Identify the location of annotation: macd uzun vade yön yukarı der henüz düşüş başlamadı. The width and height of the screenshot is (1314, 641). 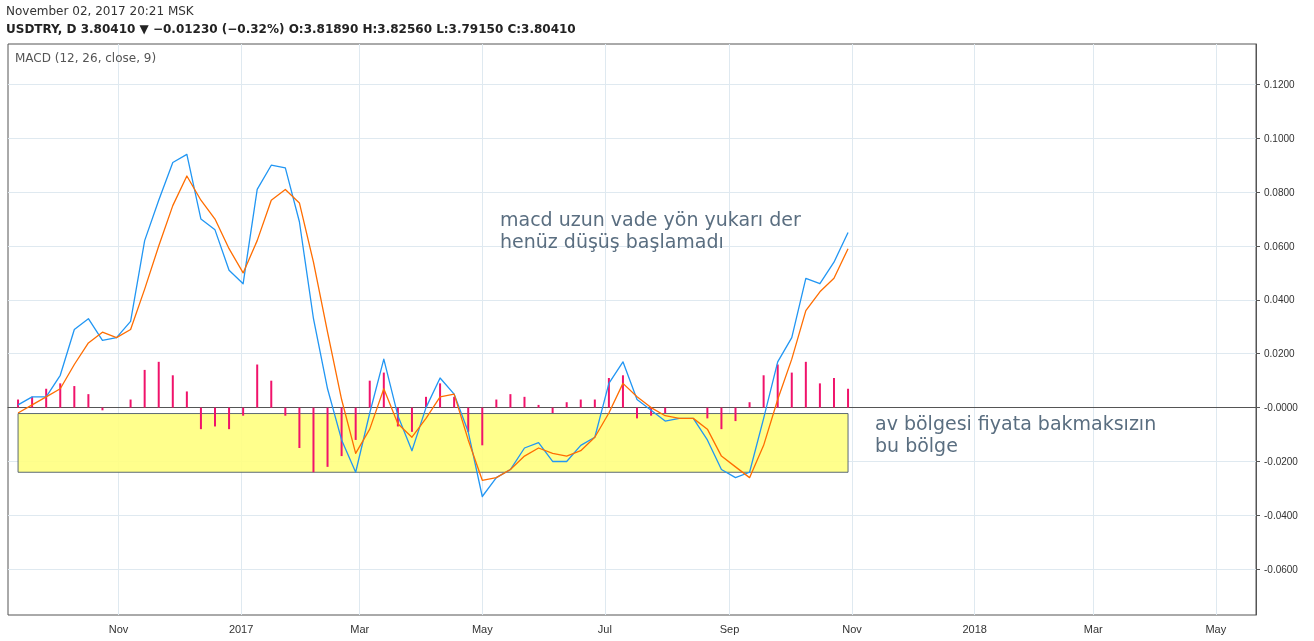
(650, 230).